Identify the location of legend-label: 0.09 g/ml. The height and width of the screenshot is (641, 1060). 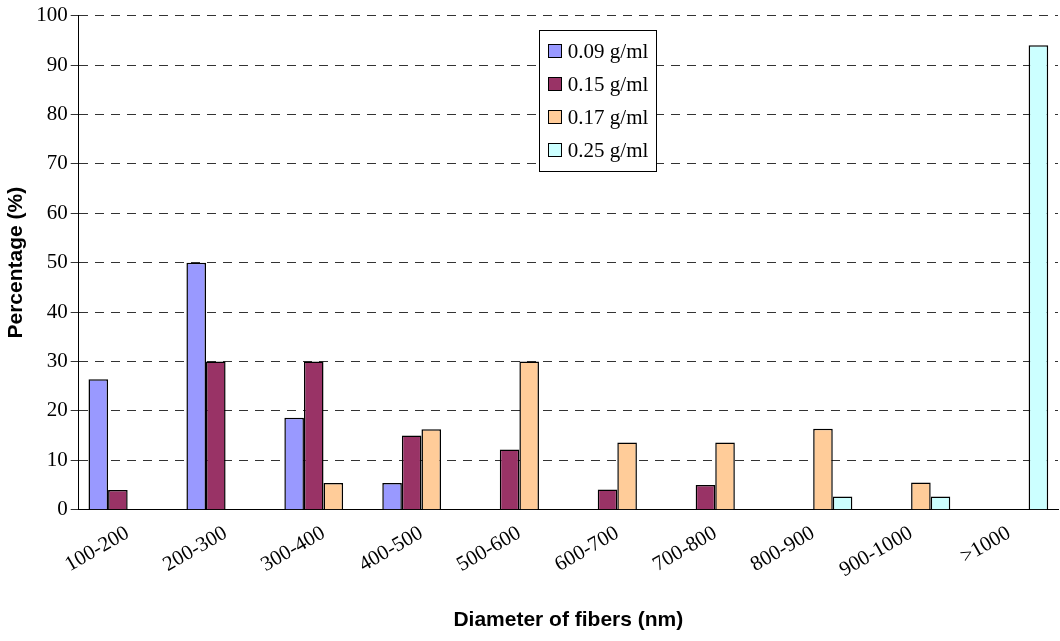
(608, 51).